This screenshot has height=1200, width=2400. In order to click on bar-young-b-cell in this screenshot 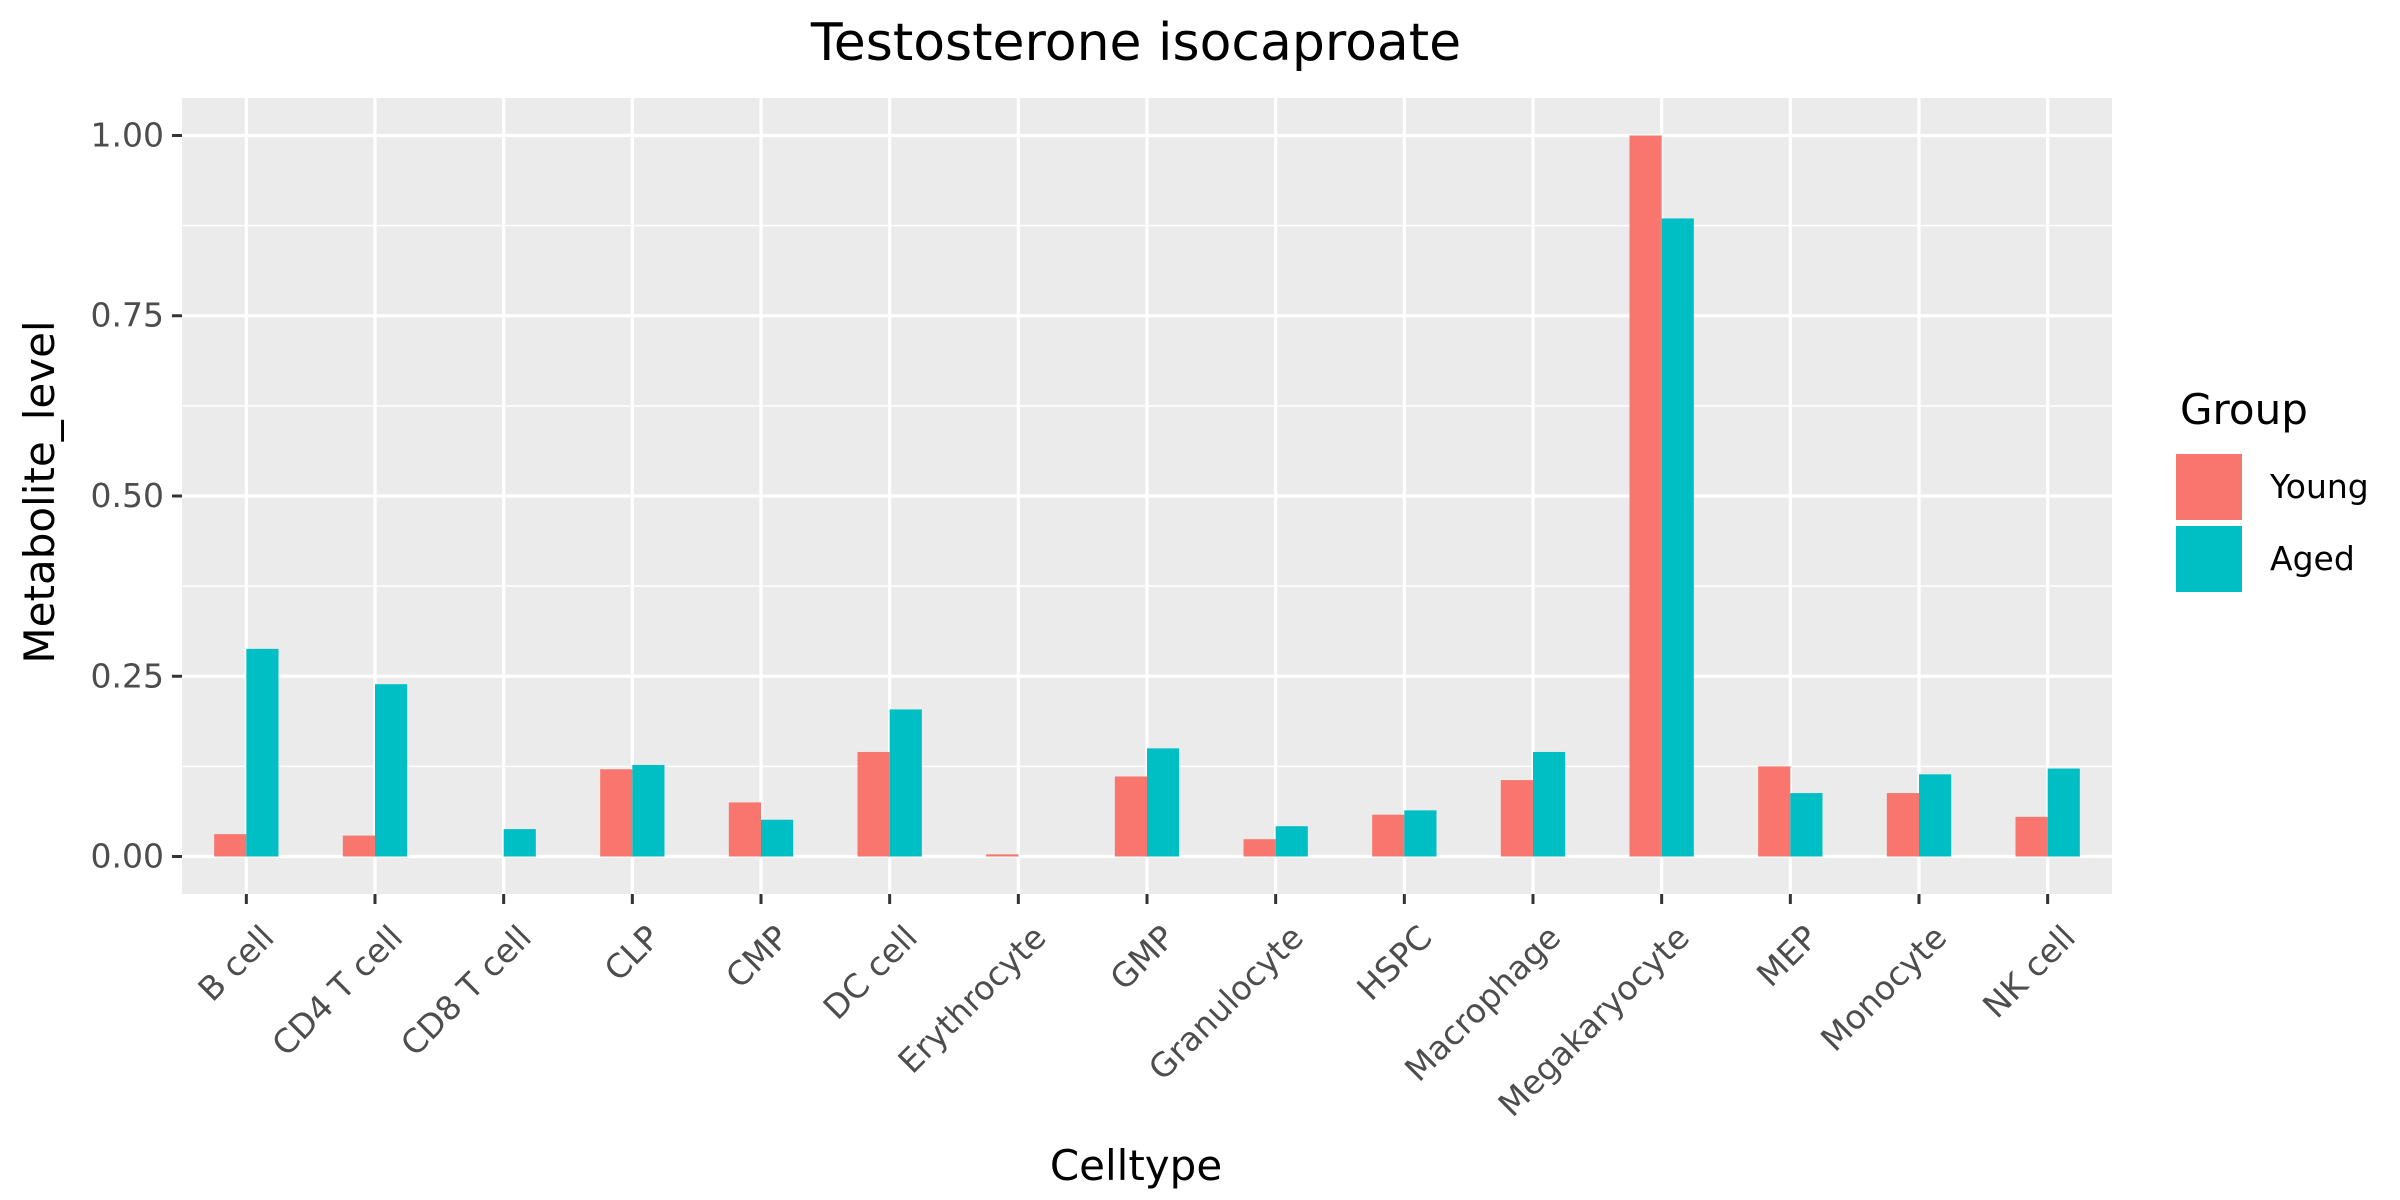, I will do `click(230, 845)`.